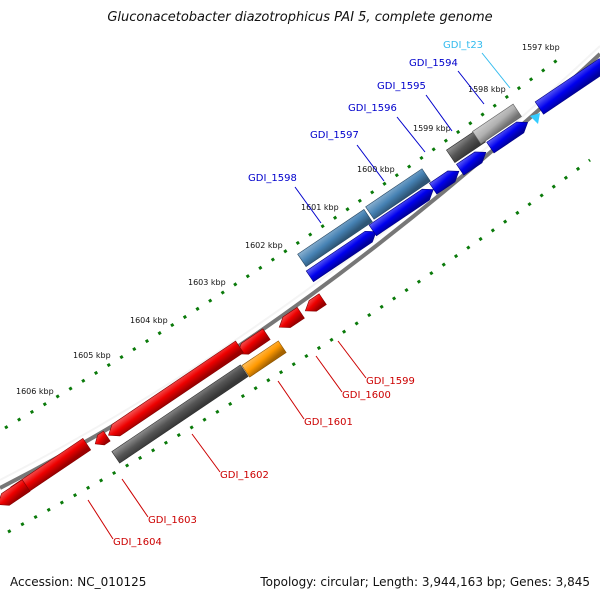 This screenshot has width=600, height=600. What do you see at coordinates (372, 108) in the screenshot?
I see `gene-label-gdi-1596: GDI_1596` at bounding box center [372, 108].